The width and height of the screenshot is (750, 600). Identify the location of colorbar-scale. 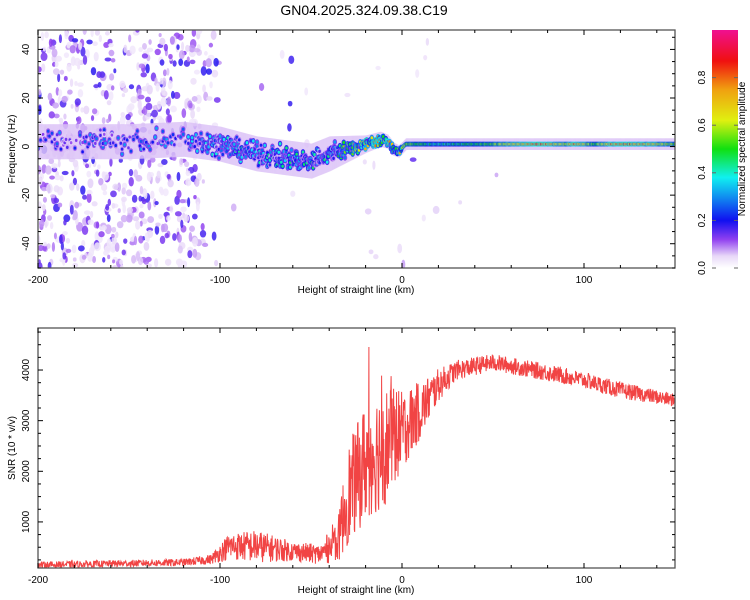
(725, 149).